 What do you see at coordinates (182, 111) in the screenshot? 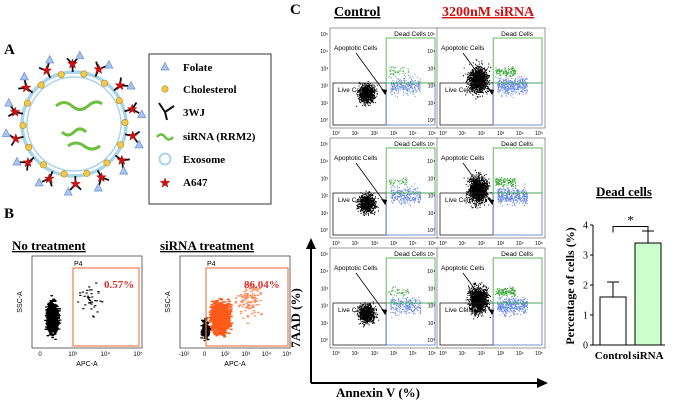
I see `legend-item-3wj: 3WJ` at bounding box center [182, 111].